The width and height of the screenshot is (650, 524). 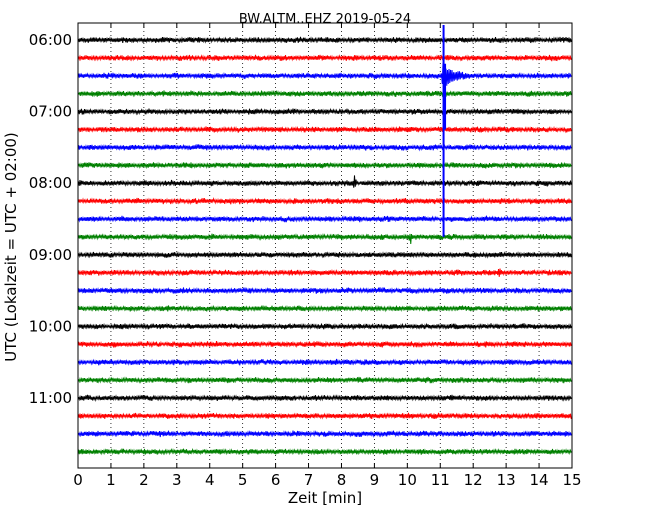 I want to click on x-tick-label: 14, so click(x=539, y=480).